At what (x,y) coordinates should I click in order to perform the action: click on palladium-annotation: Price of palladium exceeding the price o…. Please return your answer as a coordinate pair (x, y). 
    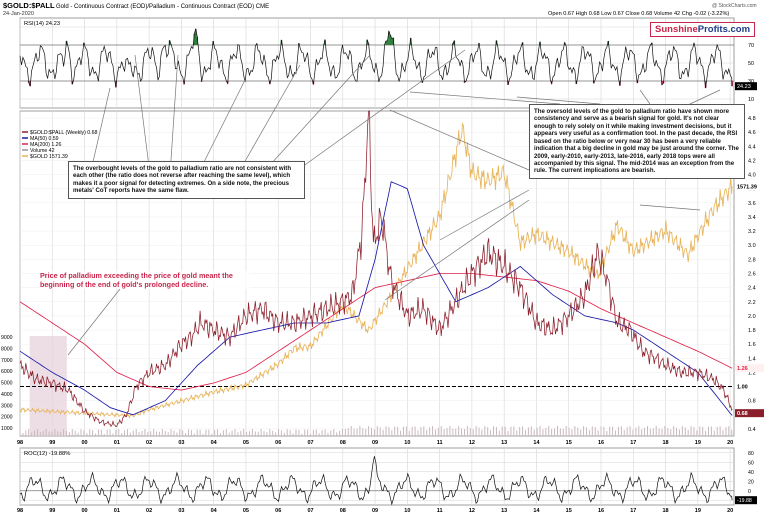
    Looking at the image, I should click on (145, 280).